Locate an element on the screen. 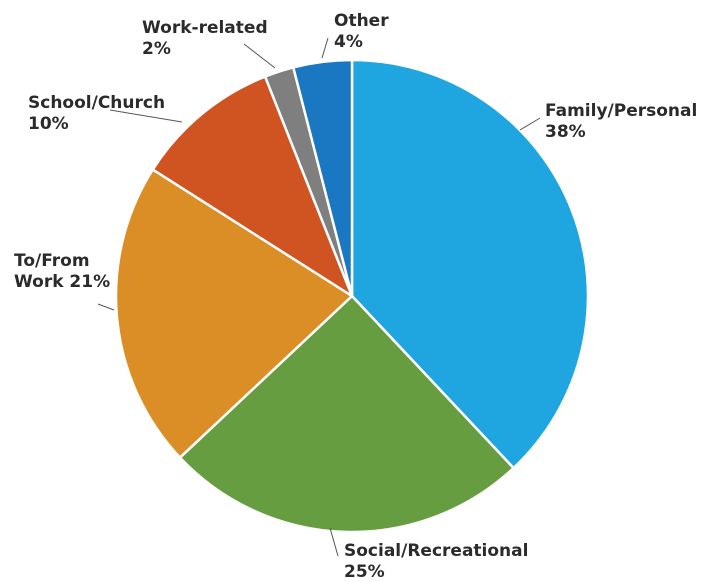  leader-line-to-from-work is located at coordinates (106, 307).